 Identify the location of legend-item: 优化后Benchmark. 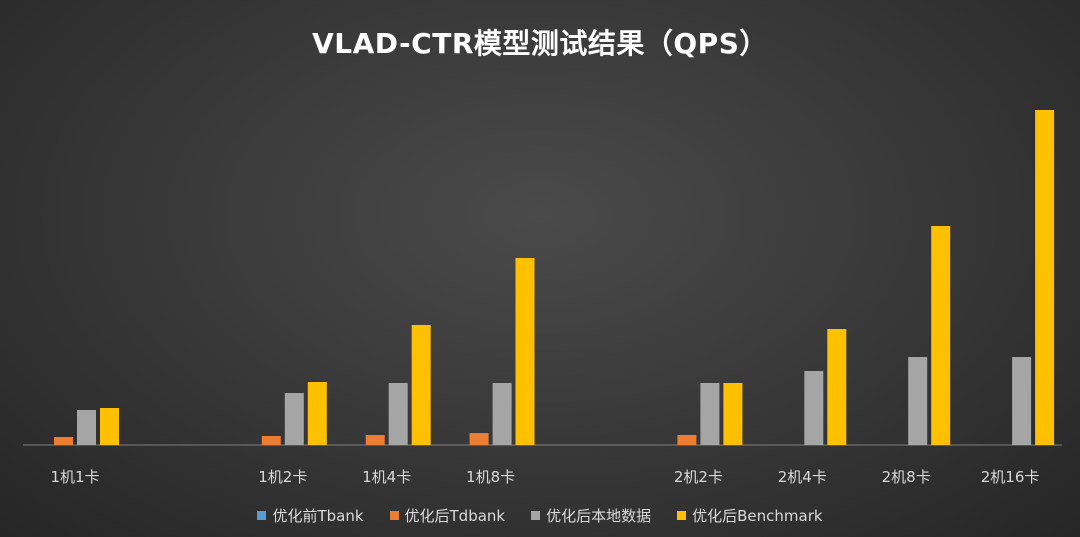
(750, 515).